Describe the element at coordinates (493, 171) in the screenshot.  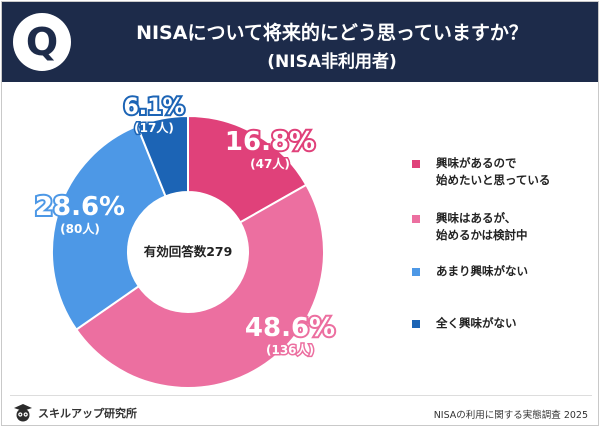
I see `legend-label: 興味があるので 始めたいと思っている` at that location.